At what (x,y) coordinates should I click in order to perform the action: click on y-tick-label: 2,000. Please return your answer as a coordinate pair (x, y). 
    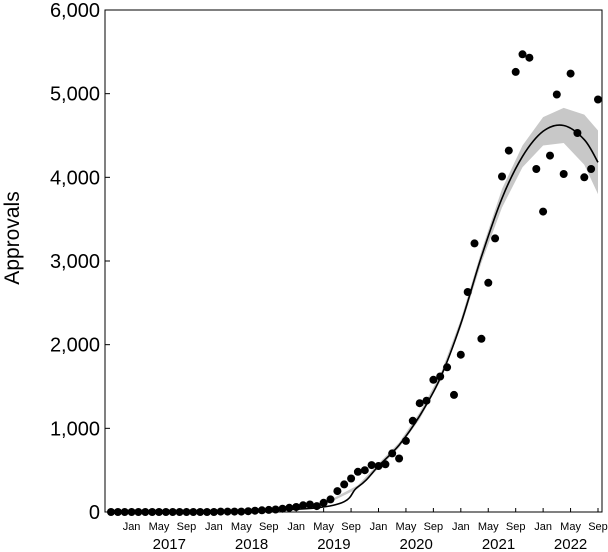
    Looking at the image, I should click on (75, 346).